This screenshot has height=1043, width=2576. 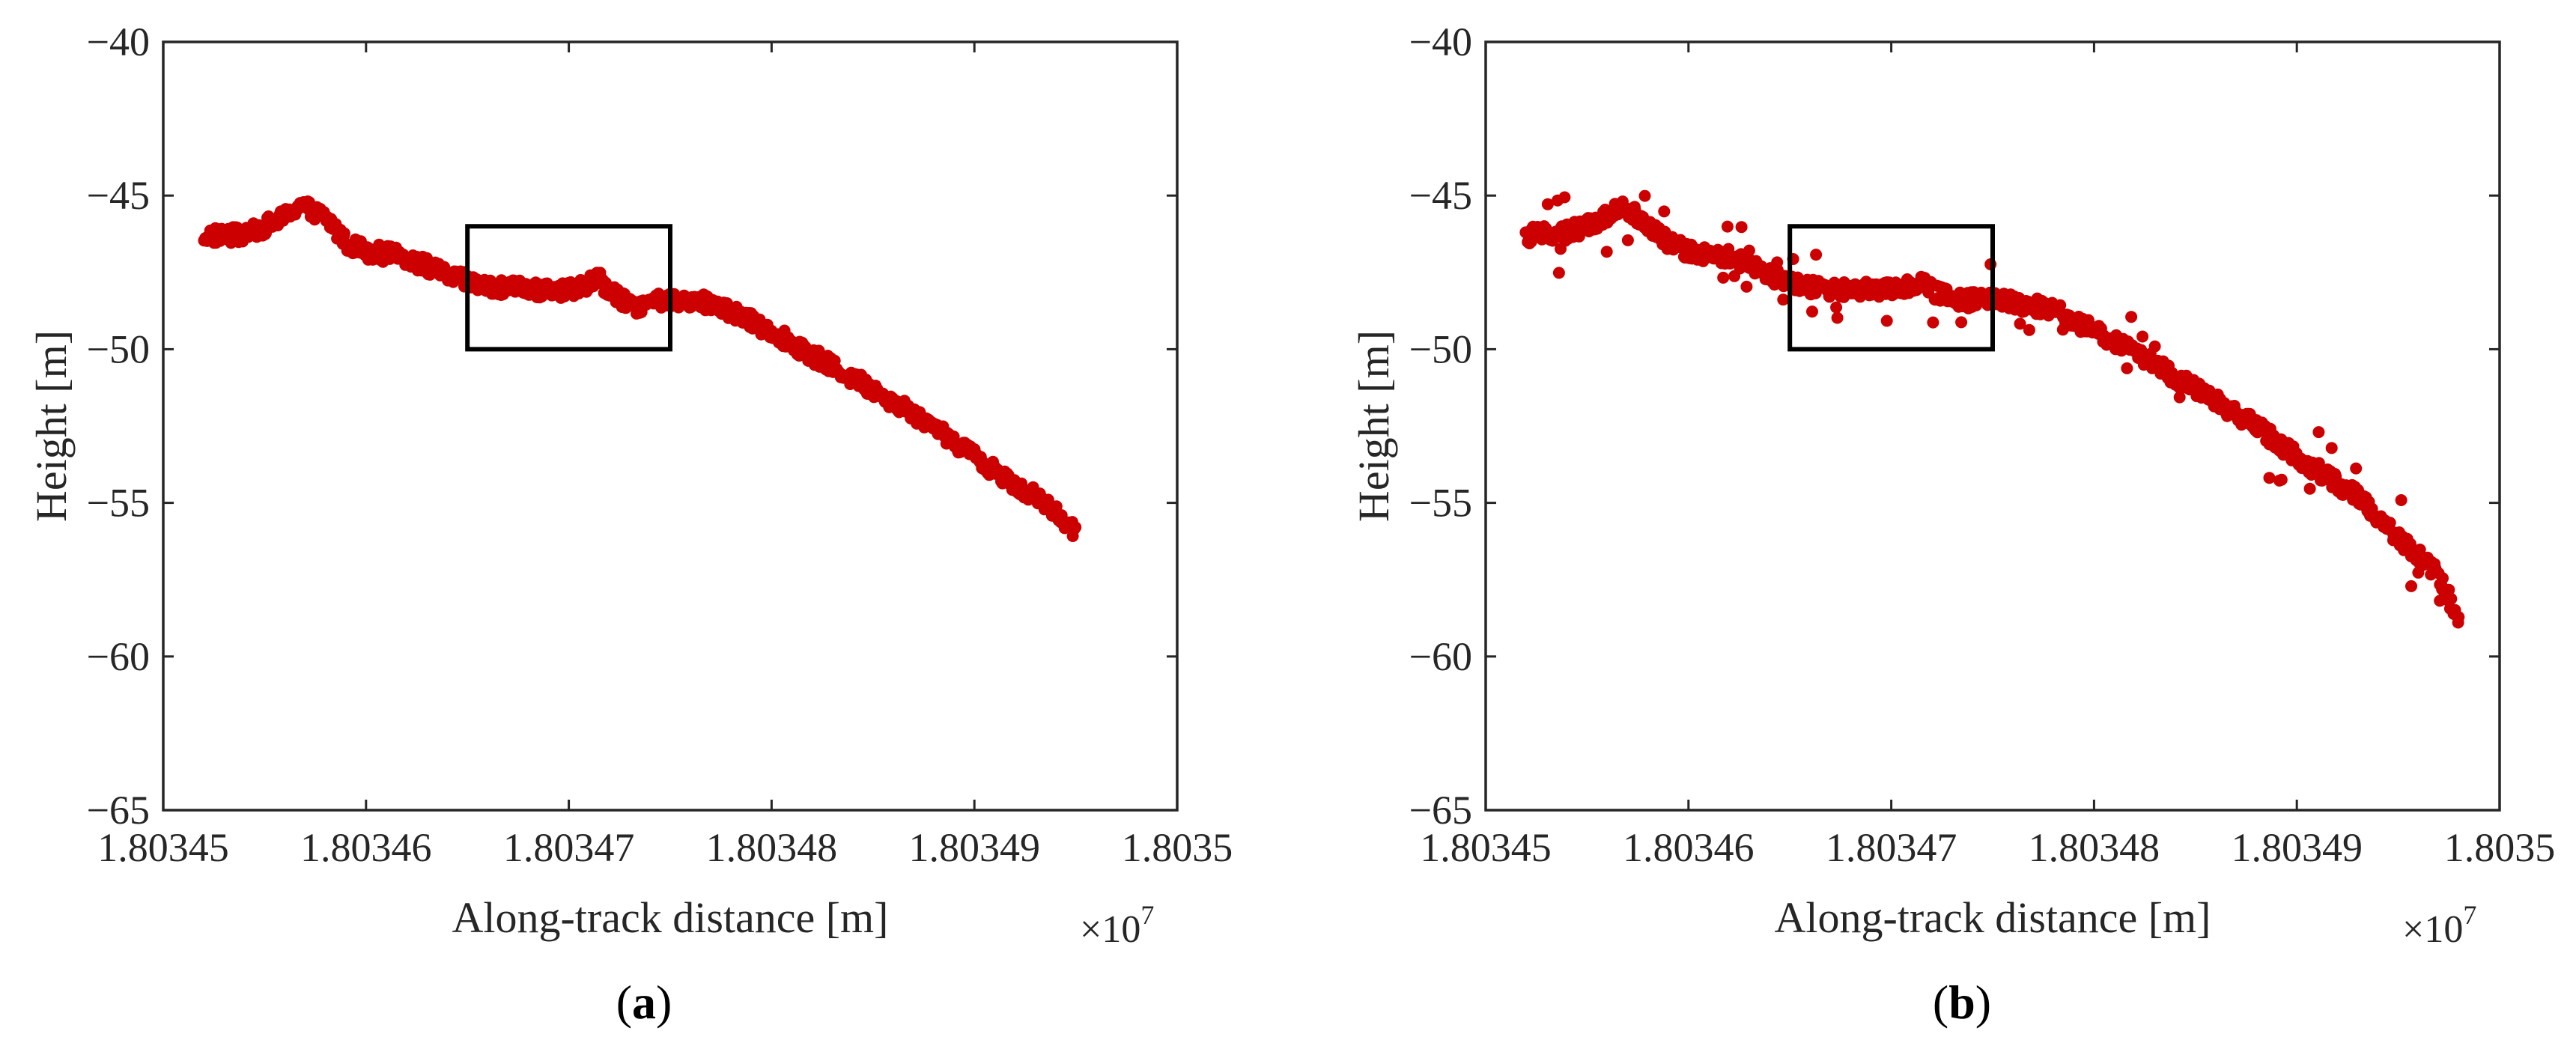 I want to click on x-tick-label-b: 1.80345, so click(x=1486, y=847).